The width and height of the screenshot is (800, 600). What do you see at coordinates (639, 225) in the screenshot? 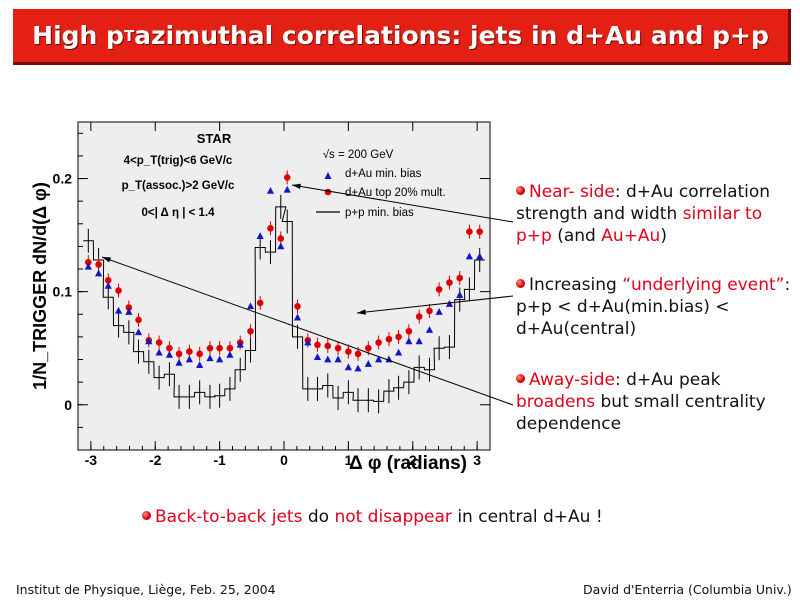
I see `bullet-text-segment: similar to p+p` at bounding box center [639, 225].